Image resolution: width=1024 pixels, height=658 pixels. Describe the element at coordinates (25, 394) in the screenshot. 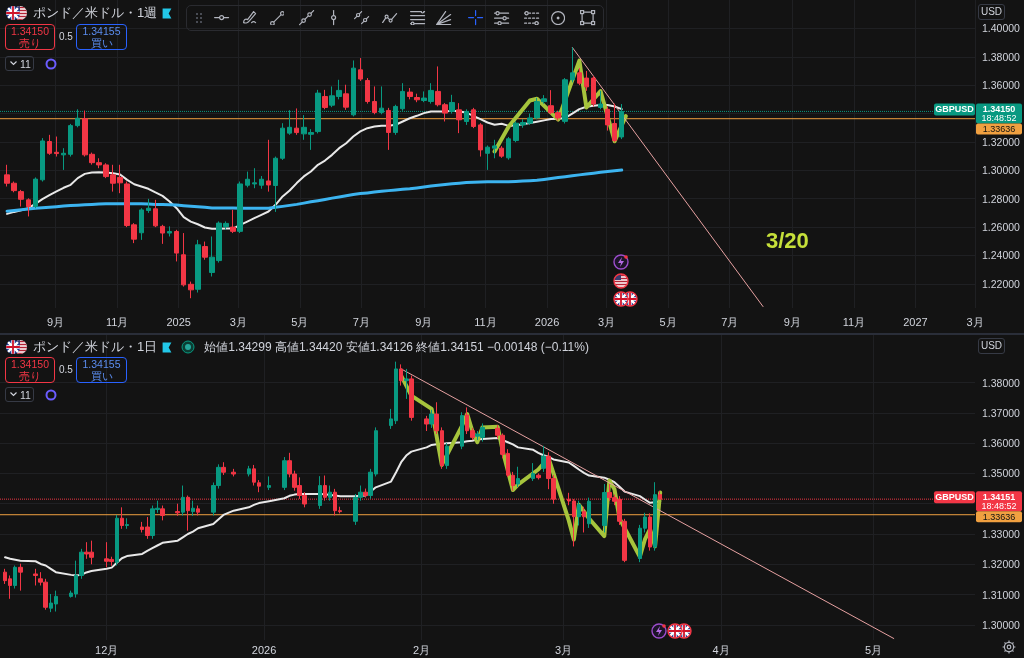

I see `annotation: 11` at that location.